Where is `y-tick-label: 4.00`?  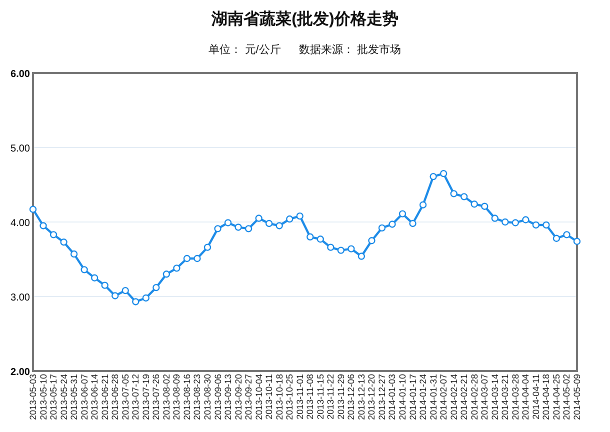 y-tick-label: 4.00 is located at coordinates (20, 223).